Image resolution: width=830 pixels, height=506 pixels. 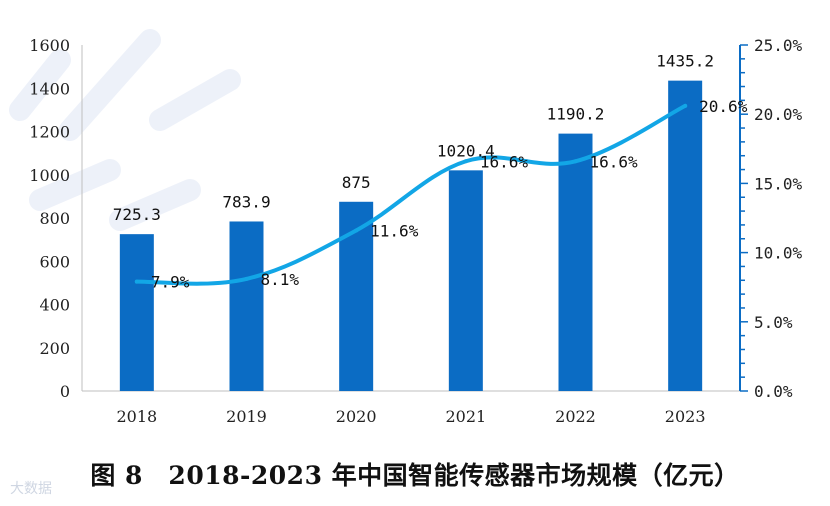 What do you see at coordinates (246, 416) in the screenshot?
I see `x-tick-label: 2019` at bounding box center [246, 416].